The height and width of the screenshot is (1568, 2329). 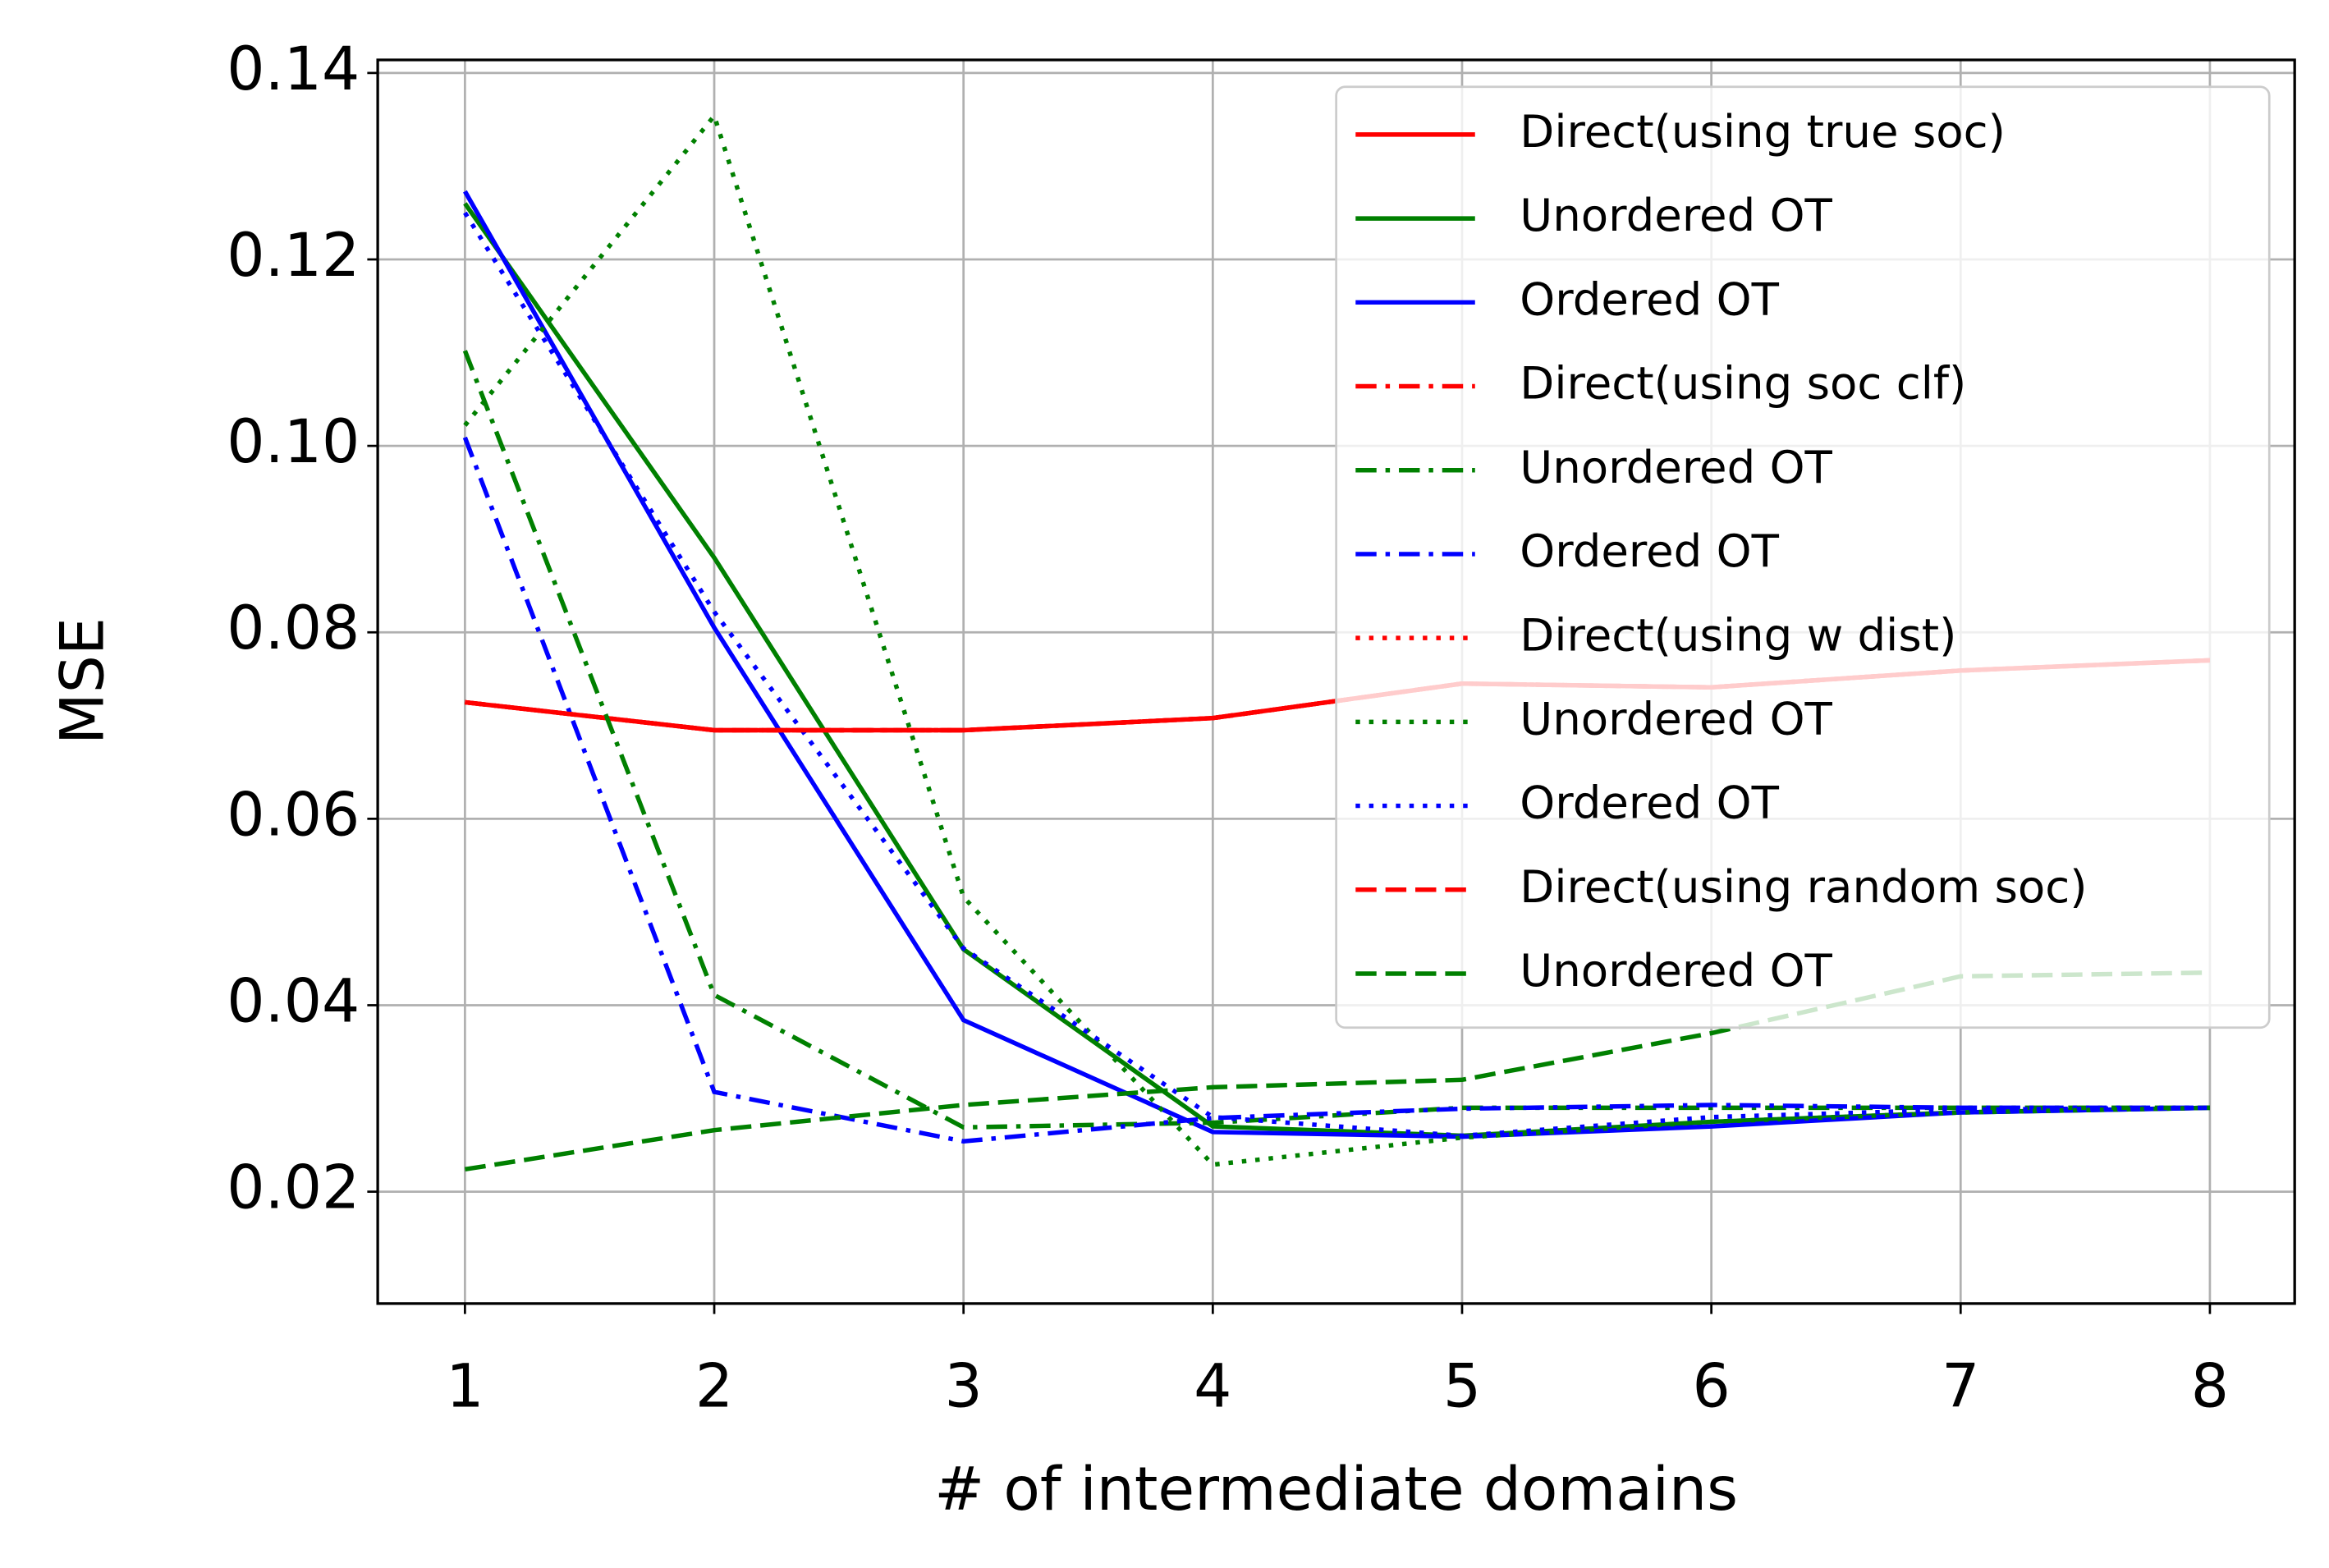 I want to click on x-tick-label: 8, so click(x=2210, y=1386).